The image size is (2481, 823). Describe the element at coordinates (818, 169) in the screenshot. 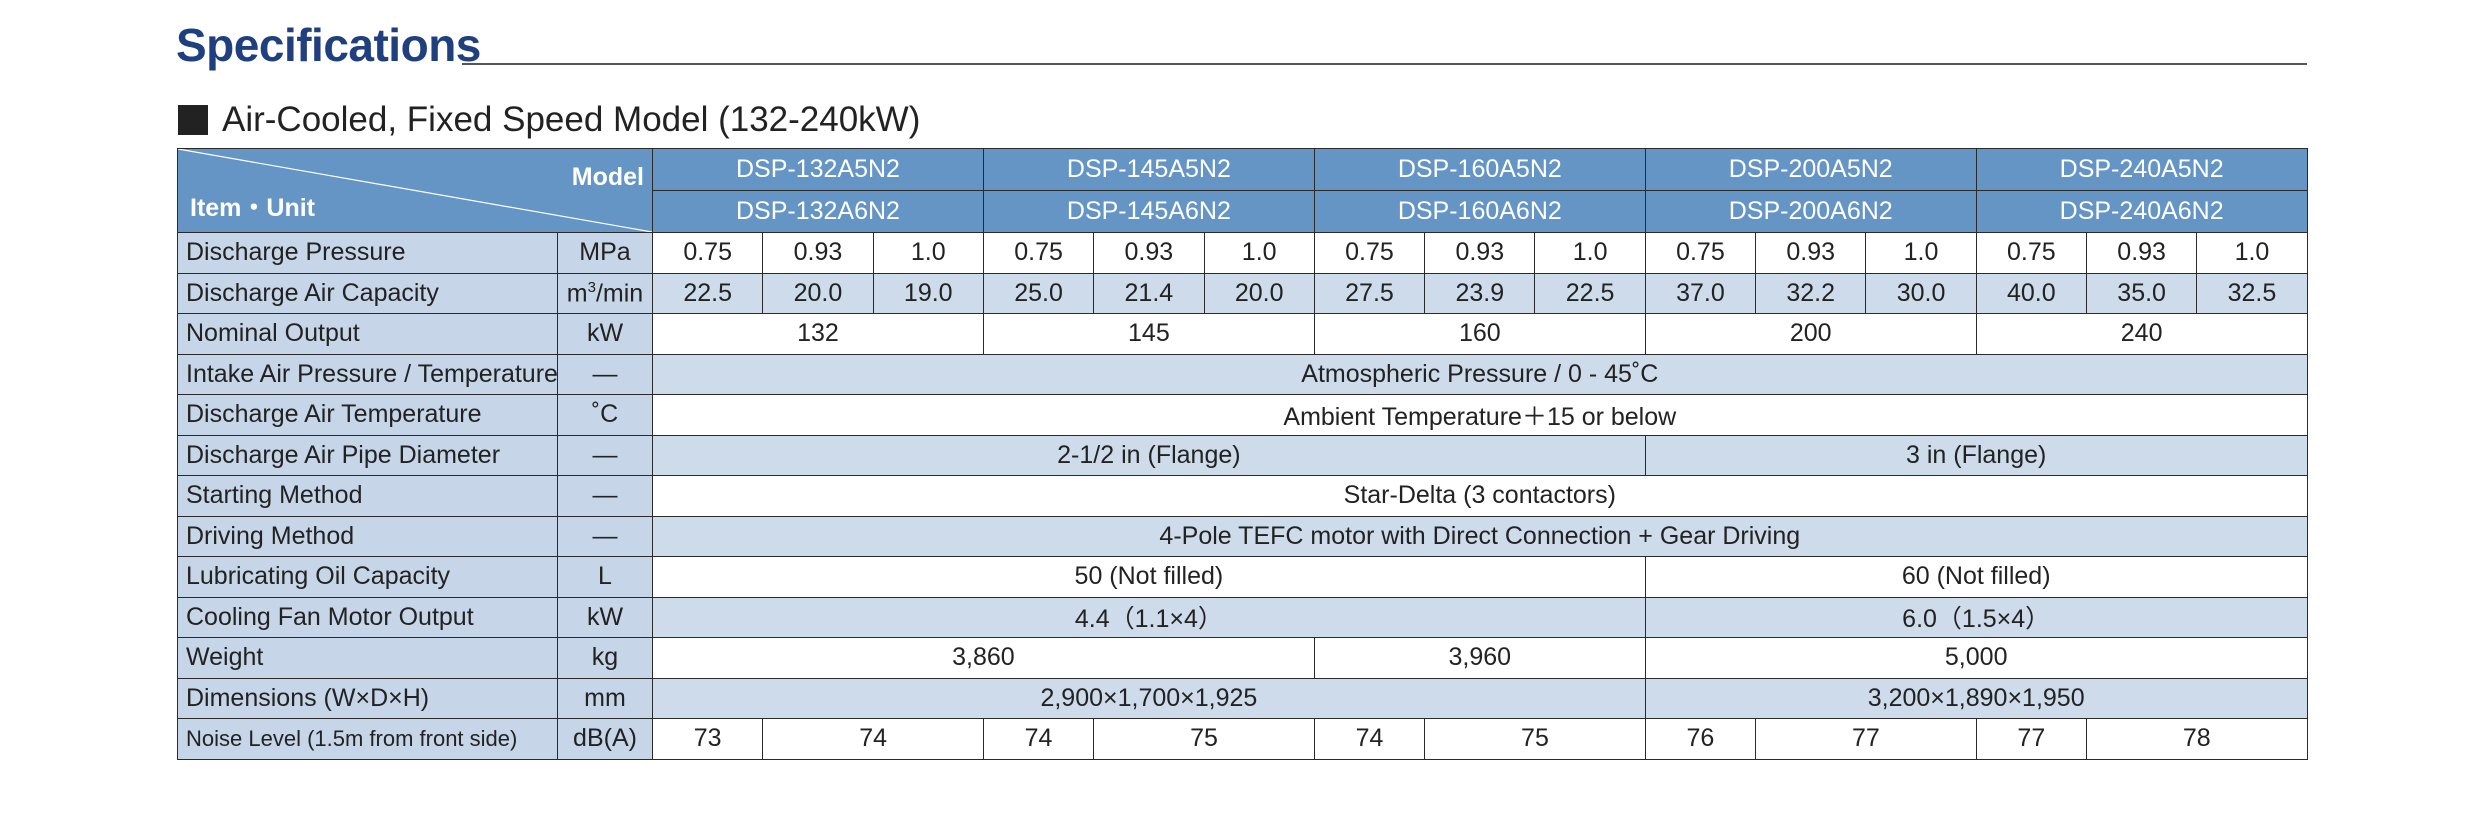

I see `model-header-line1: DSP-132A5N2` at that location.